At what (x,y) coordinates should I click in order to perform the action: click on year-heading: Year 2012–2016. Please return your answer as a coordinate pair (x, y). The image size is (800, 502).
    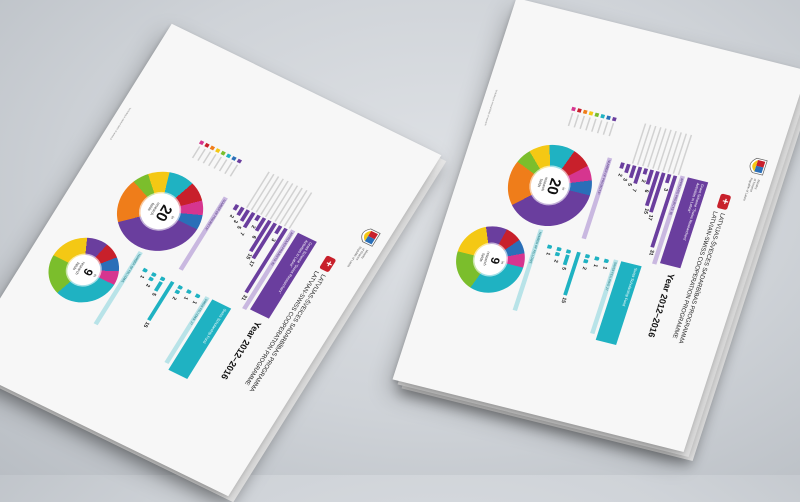
    Looking at the image, I should click on (661, 305).